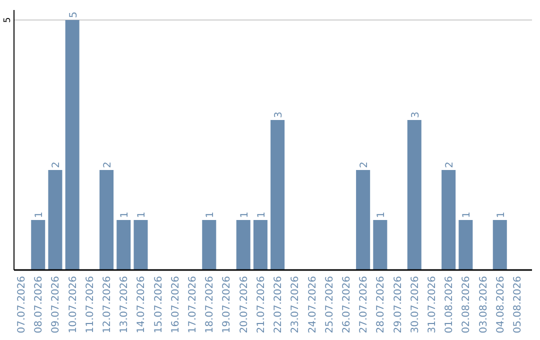 Image resolution: width=540 pixels, height=340 pixels. Describe the element at coordinates (466, 305) in the screenshot. I see `x-tick-label: 02.08.2026` at that location.